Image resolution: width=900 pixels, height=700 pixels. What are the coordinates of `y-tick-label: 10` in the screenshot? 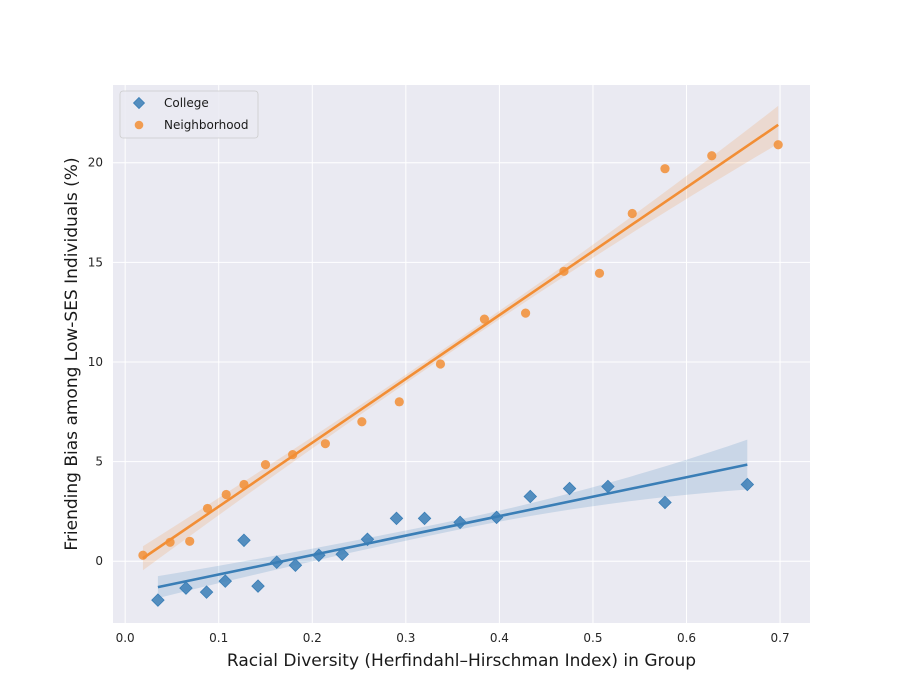 It's located at (95, 362).